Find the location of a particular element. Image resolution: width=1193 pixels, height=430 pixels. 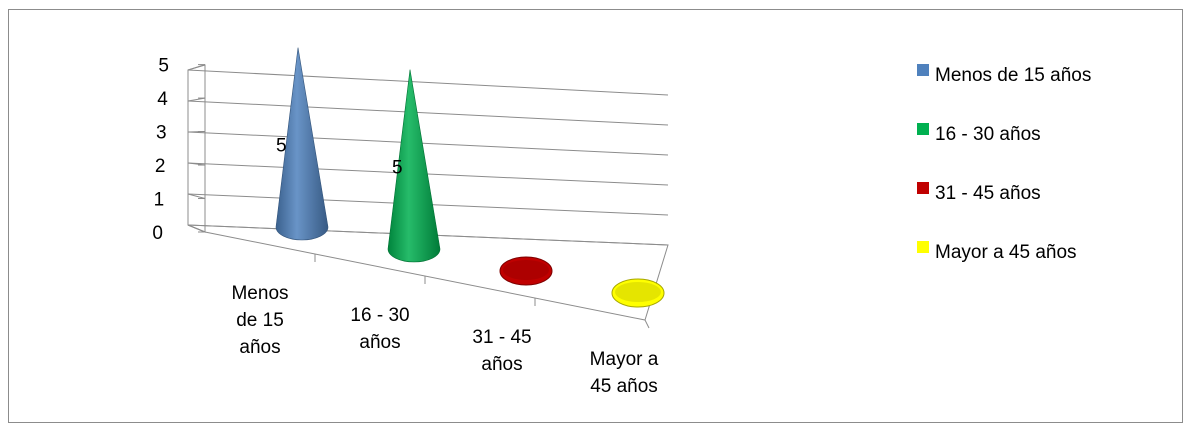

x-tick-label: 31 - 45 años is located at coordinates (501, 351).